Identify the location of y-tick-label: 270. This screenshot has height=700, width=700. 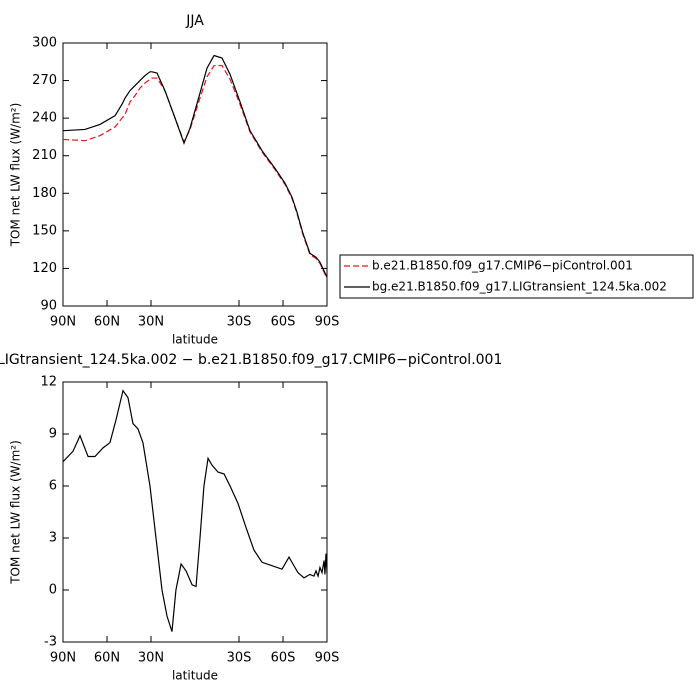
(44, 80).